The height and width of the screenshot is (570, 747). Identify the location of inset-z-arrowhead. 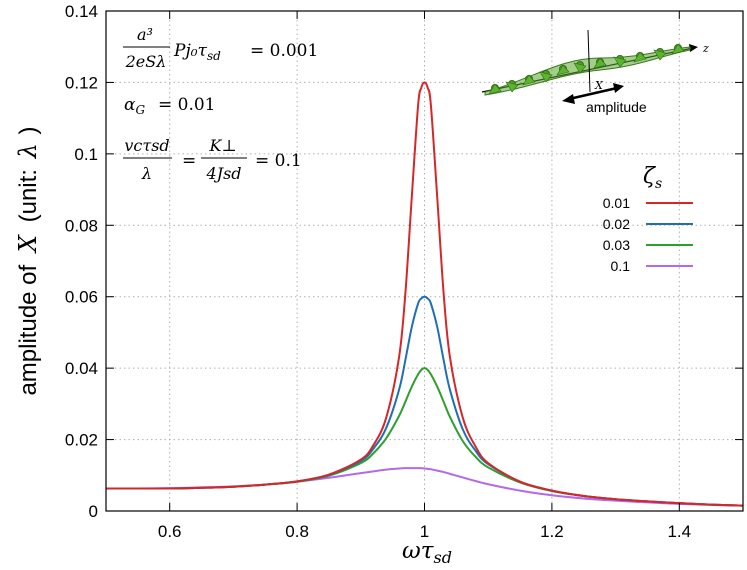
(693, 48).